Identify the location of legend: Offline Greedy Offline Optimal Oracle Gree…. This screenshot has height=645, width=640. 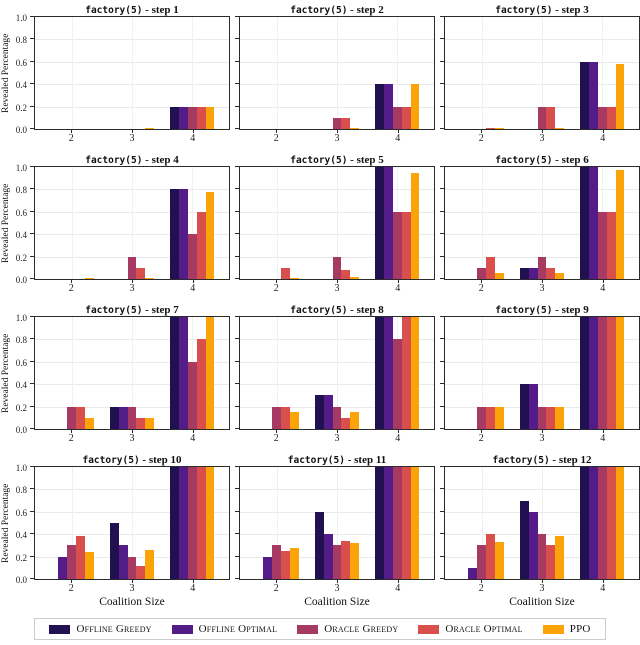
(320, 629).